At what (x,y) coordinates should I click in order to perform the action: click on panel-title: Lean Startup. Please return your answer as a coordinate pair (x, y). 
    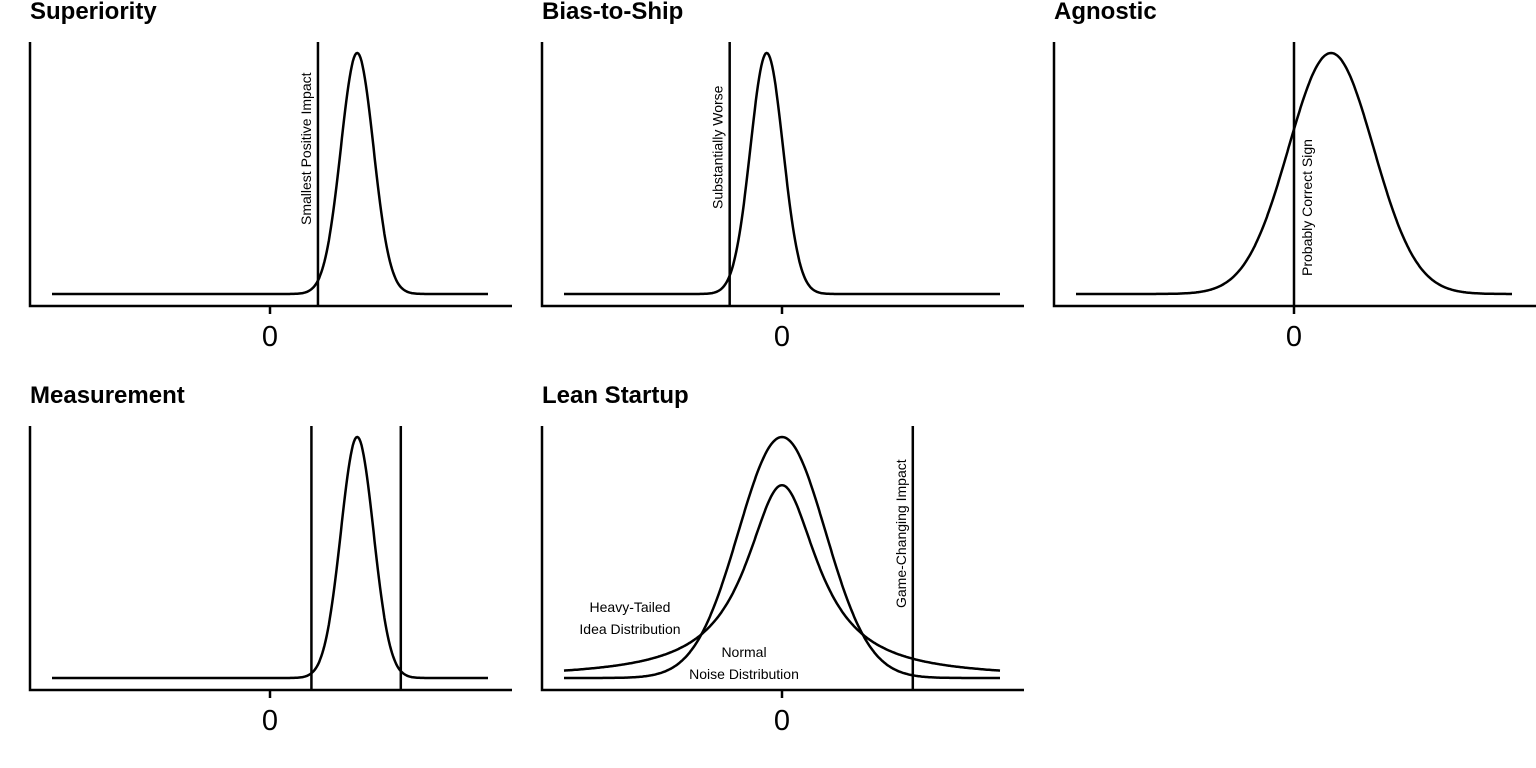
    Looking at the image, I should click on (615, 395).